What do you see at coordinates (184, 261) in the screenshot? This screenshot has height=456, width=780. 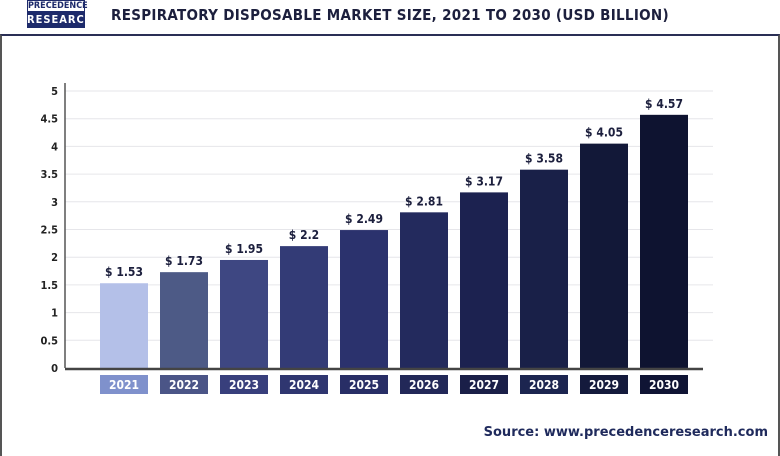 I see `data-label: $ 1.73` at bounding box center [184, 261].